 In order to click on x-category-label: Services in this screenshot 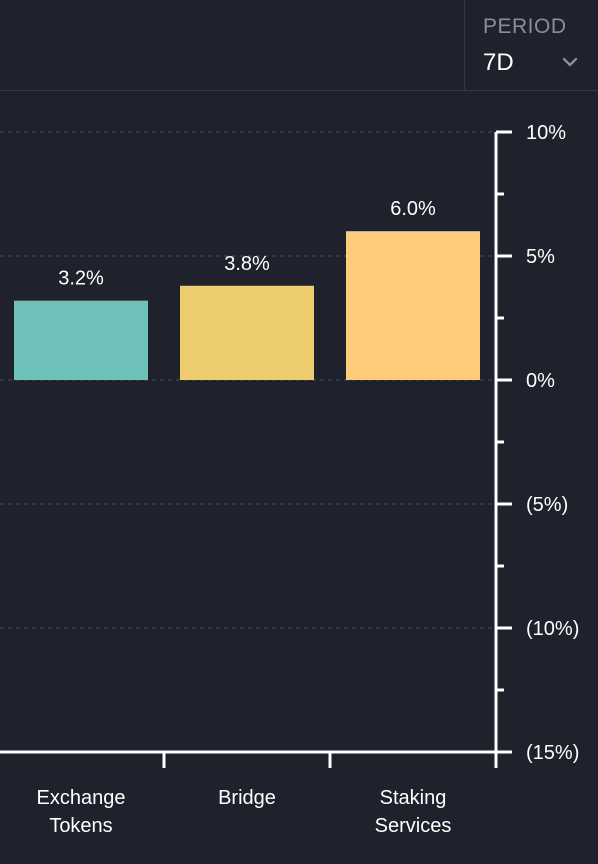, I will do `click(413, 826)`.